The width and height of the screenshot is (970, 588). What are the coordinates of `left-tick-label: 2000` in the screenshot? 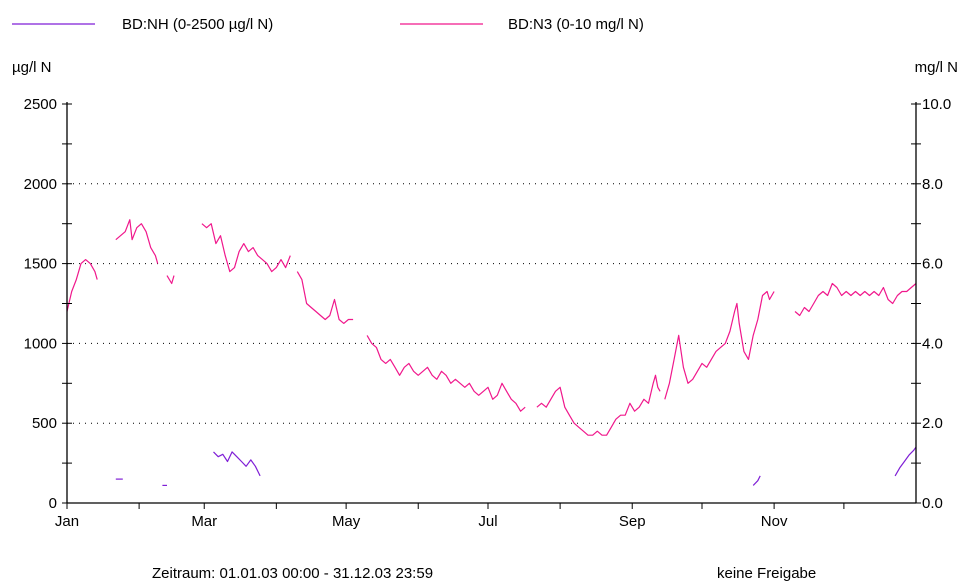 It's located at (40, 184).